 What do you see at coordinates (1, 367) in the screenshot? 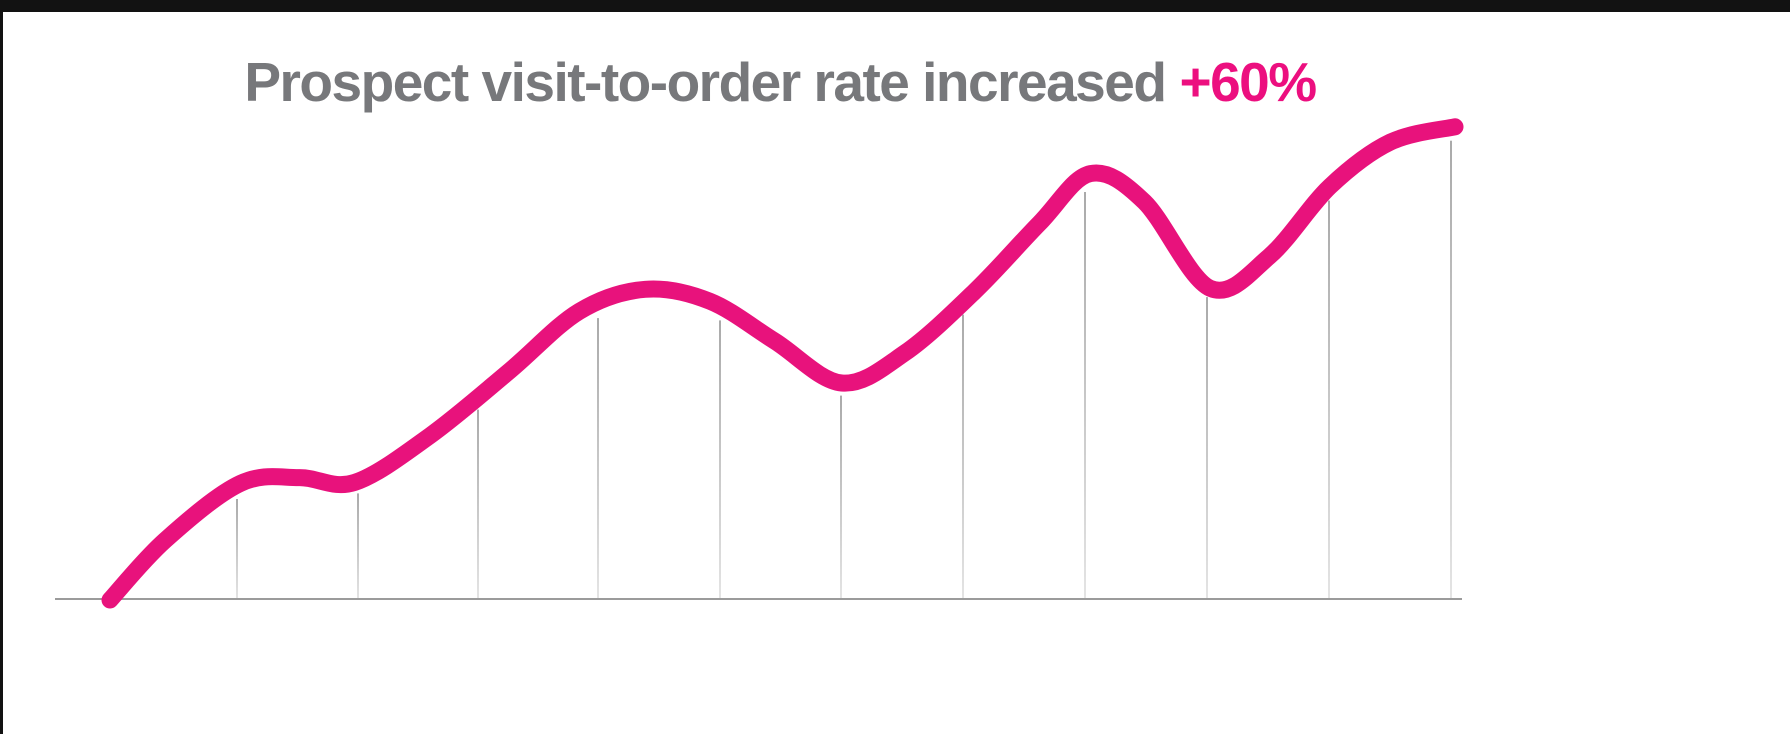
I see `window-left-border` at bounding box center [1, 367].